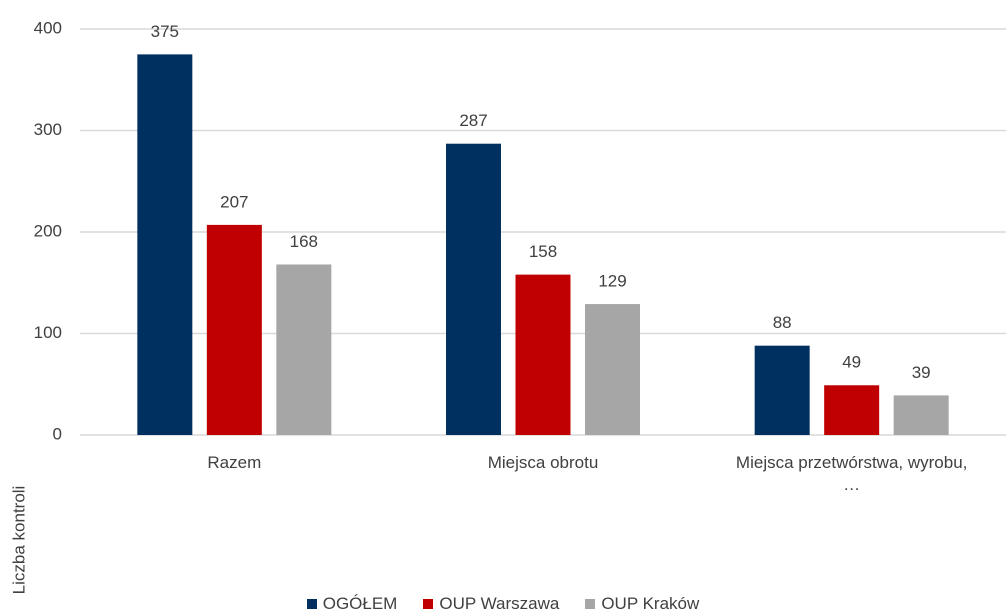 The image size is (1006, 615). What do you see at coordinates (48, 129) in the screenshot?
I see `y-tick-label: 300` at bounding box center [48, 129].